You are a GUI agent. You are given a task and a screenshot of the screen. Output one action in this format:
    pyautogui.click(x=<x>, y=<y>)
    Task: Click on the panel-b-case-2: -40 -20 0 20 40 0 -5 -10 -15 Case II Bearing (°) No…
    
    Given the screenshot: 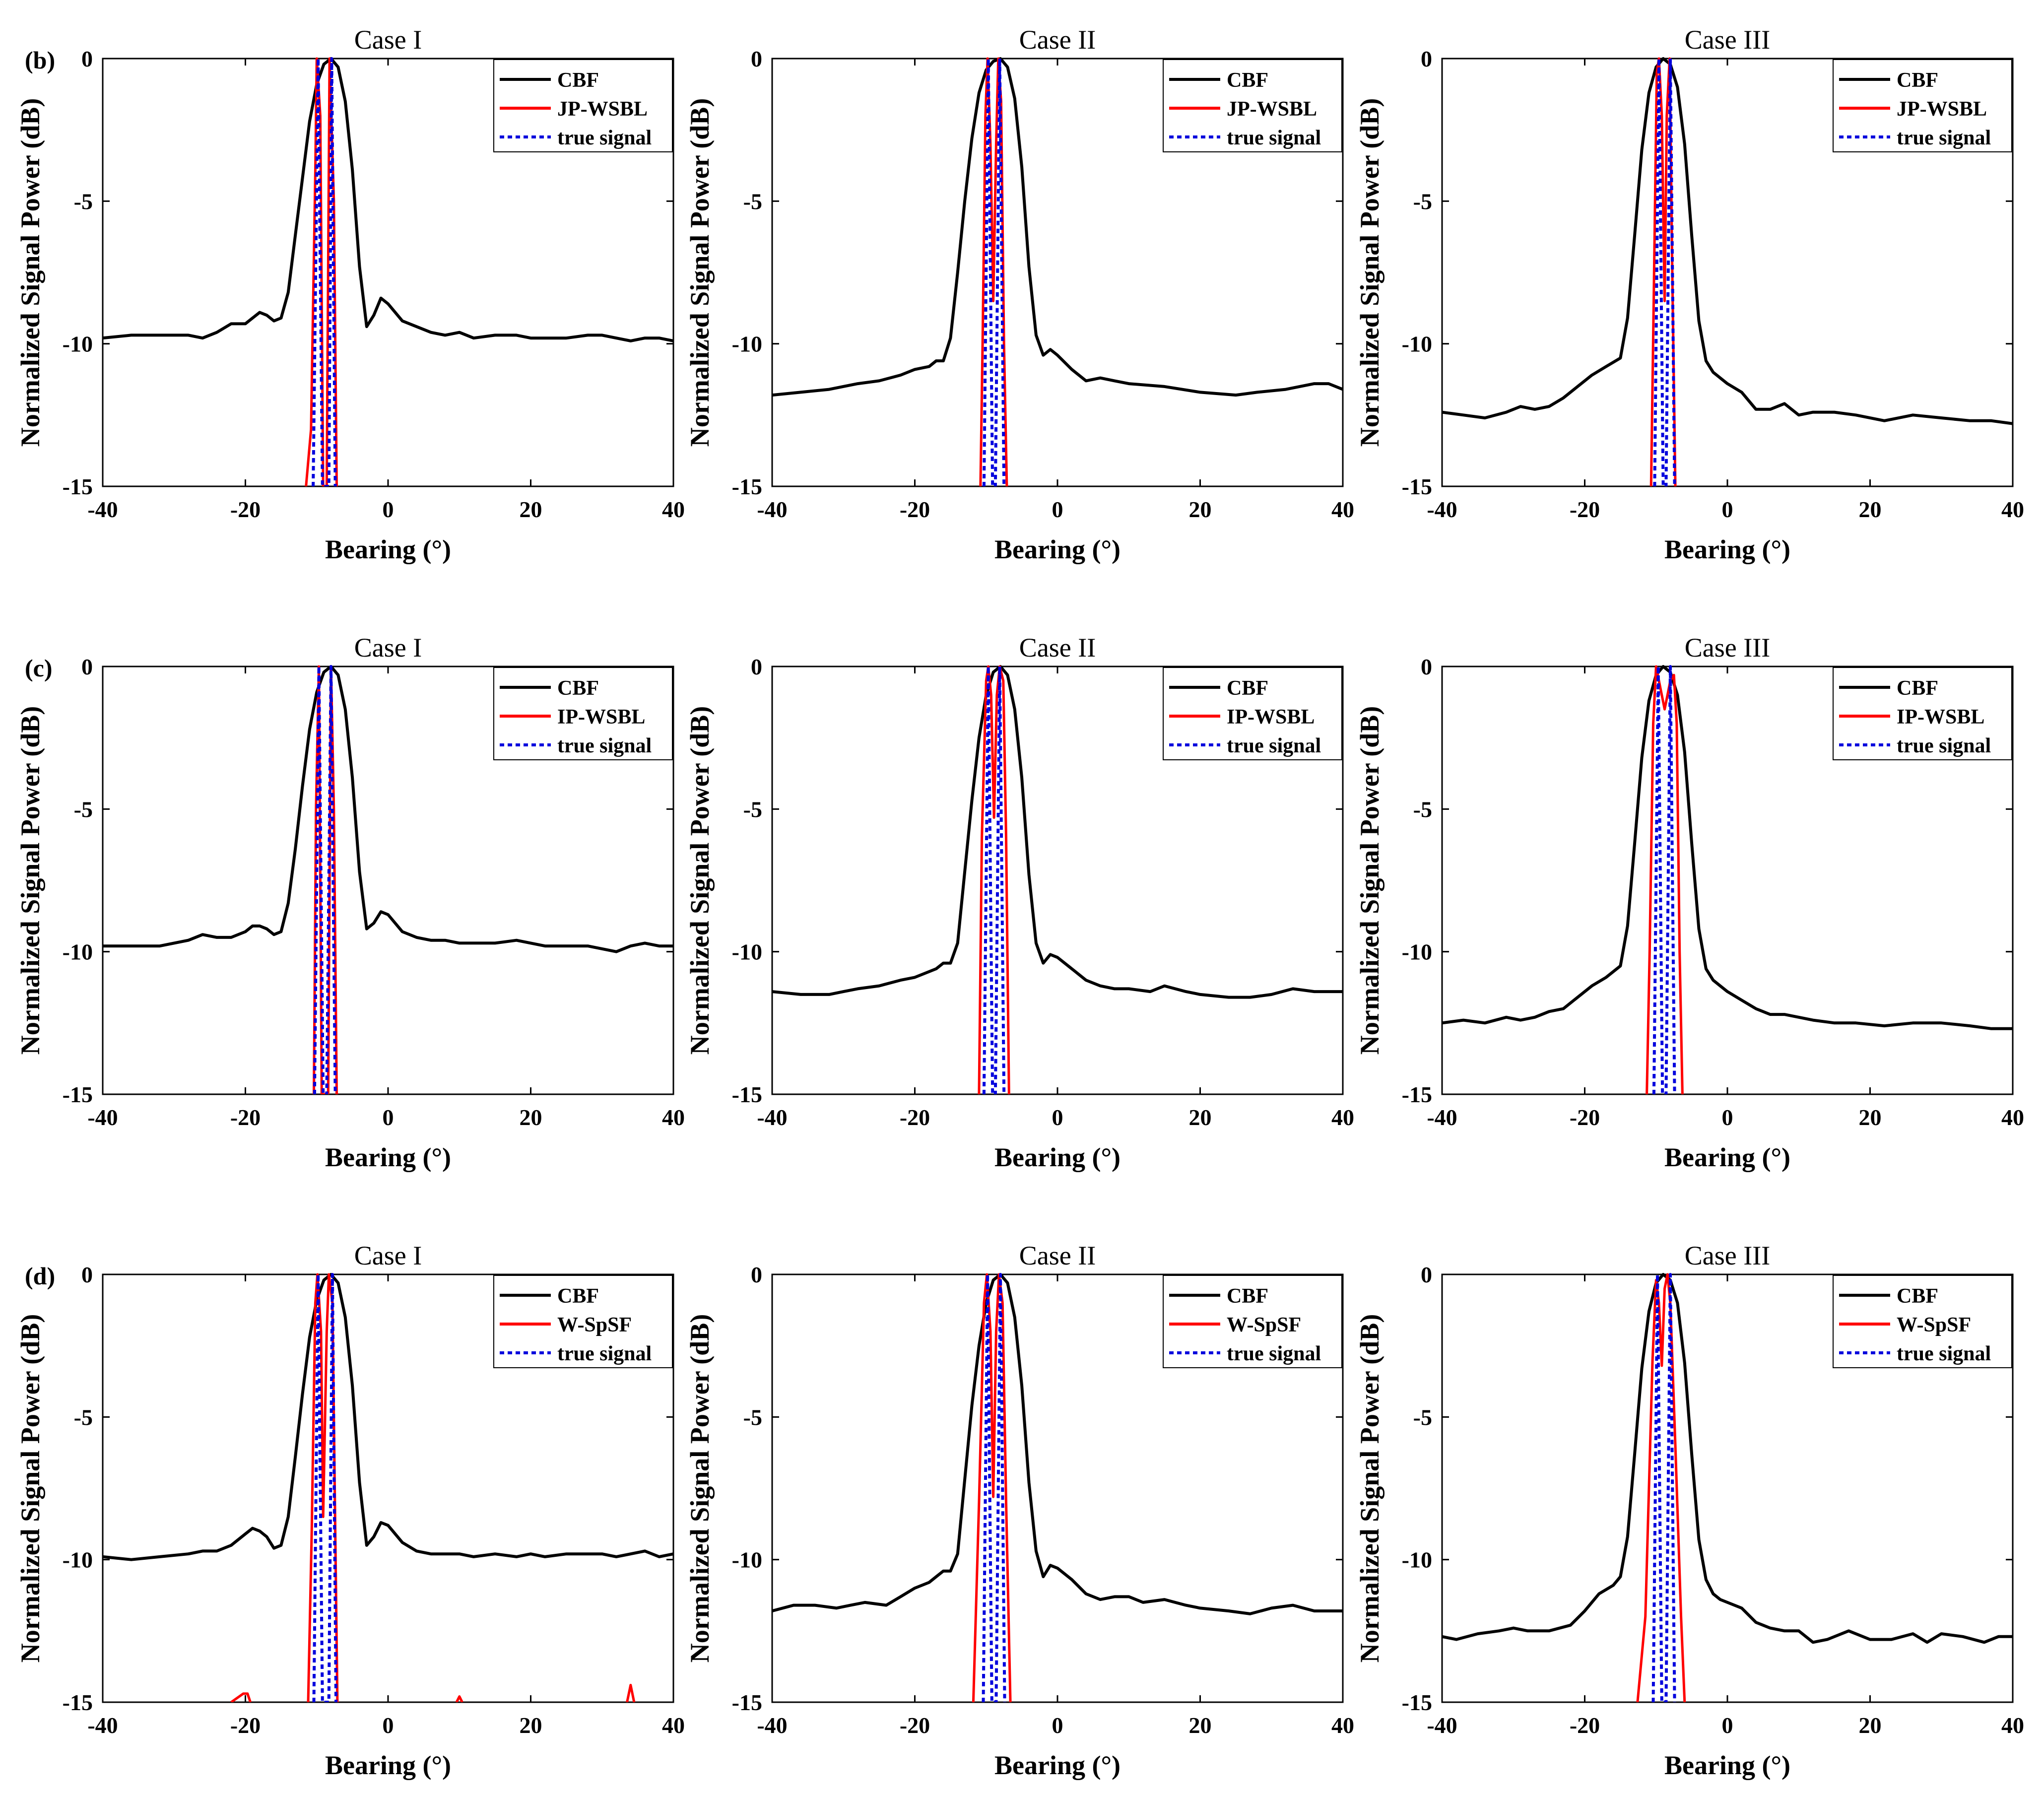 What is the action you would take?
    pyautogui.click(x=1019, y=294)
    